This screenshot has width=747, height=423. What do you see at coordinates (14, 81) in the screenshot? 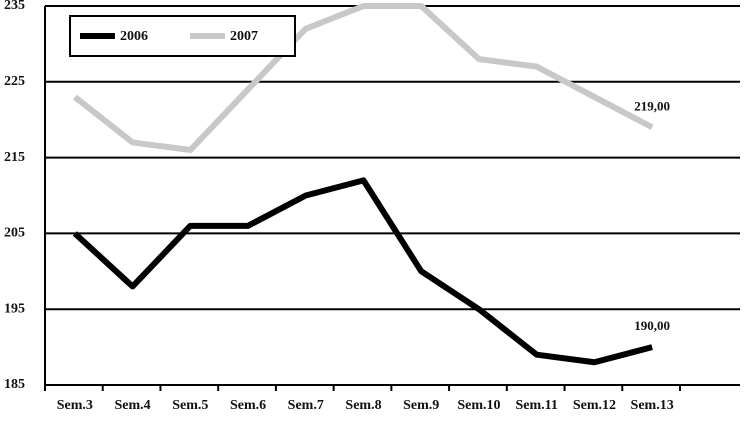
I see `y-tick-label: 225` at bounding box center [14, 81].